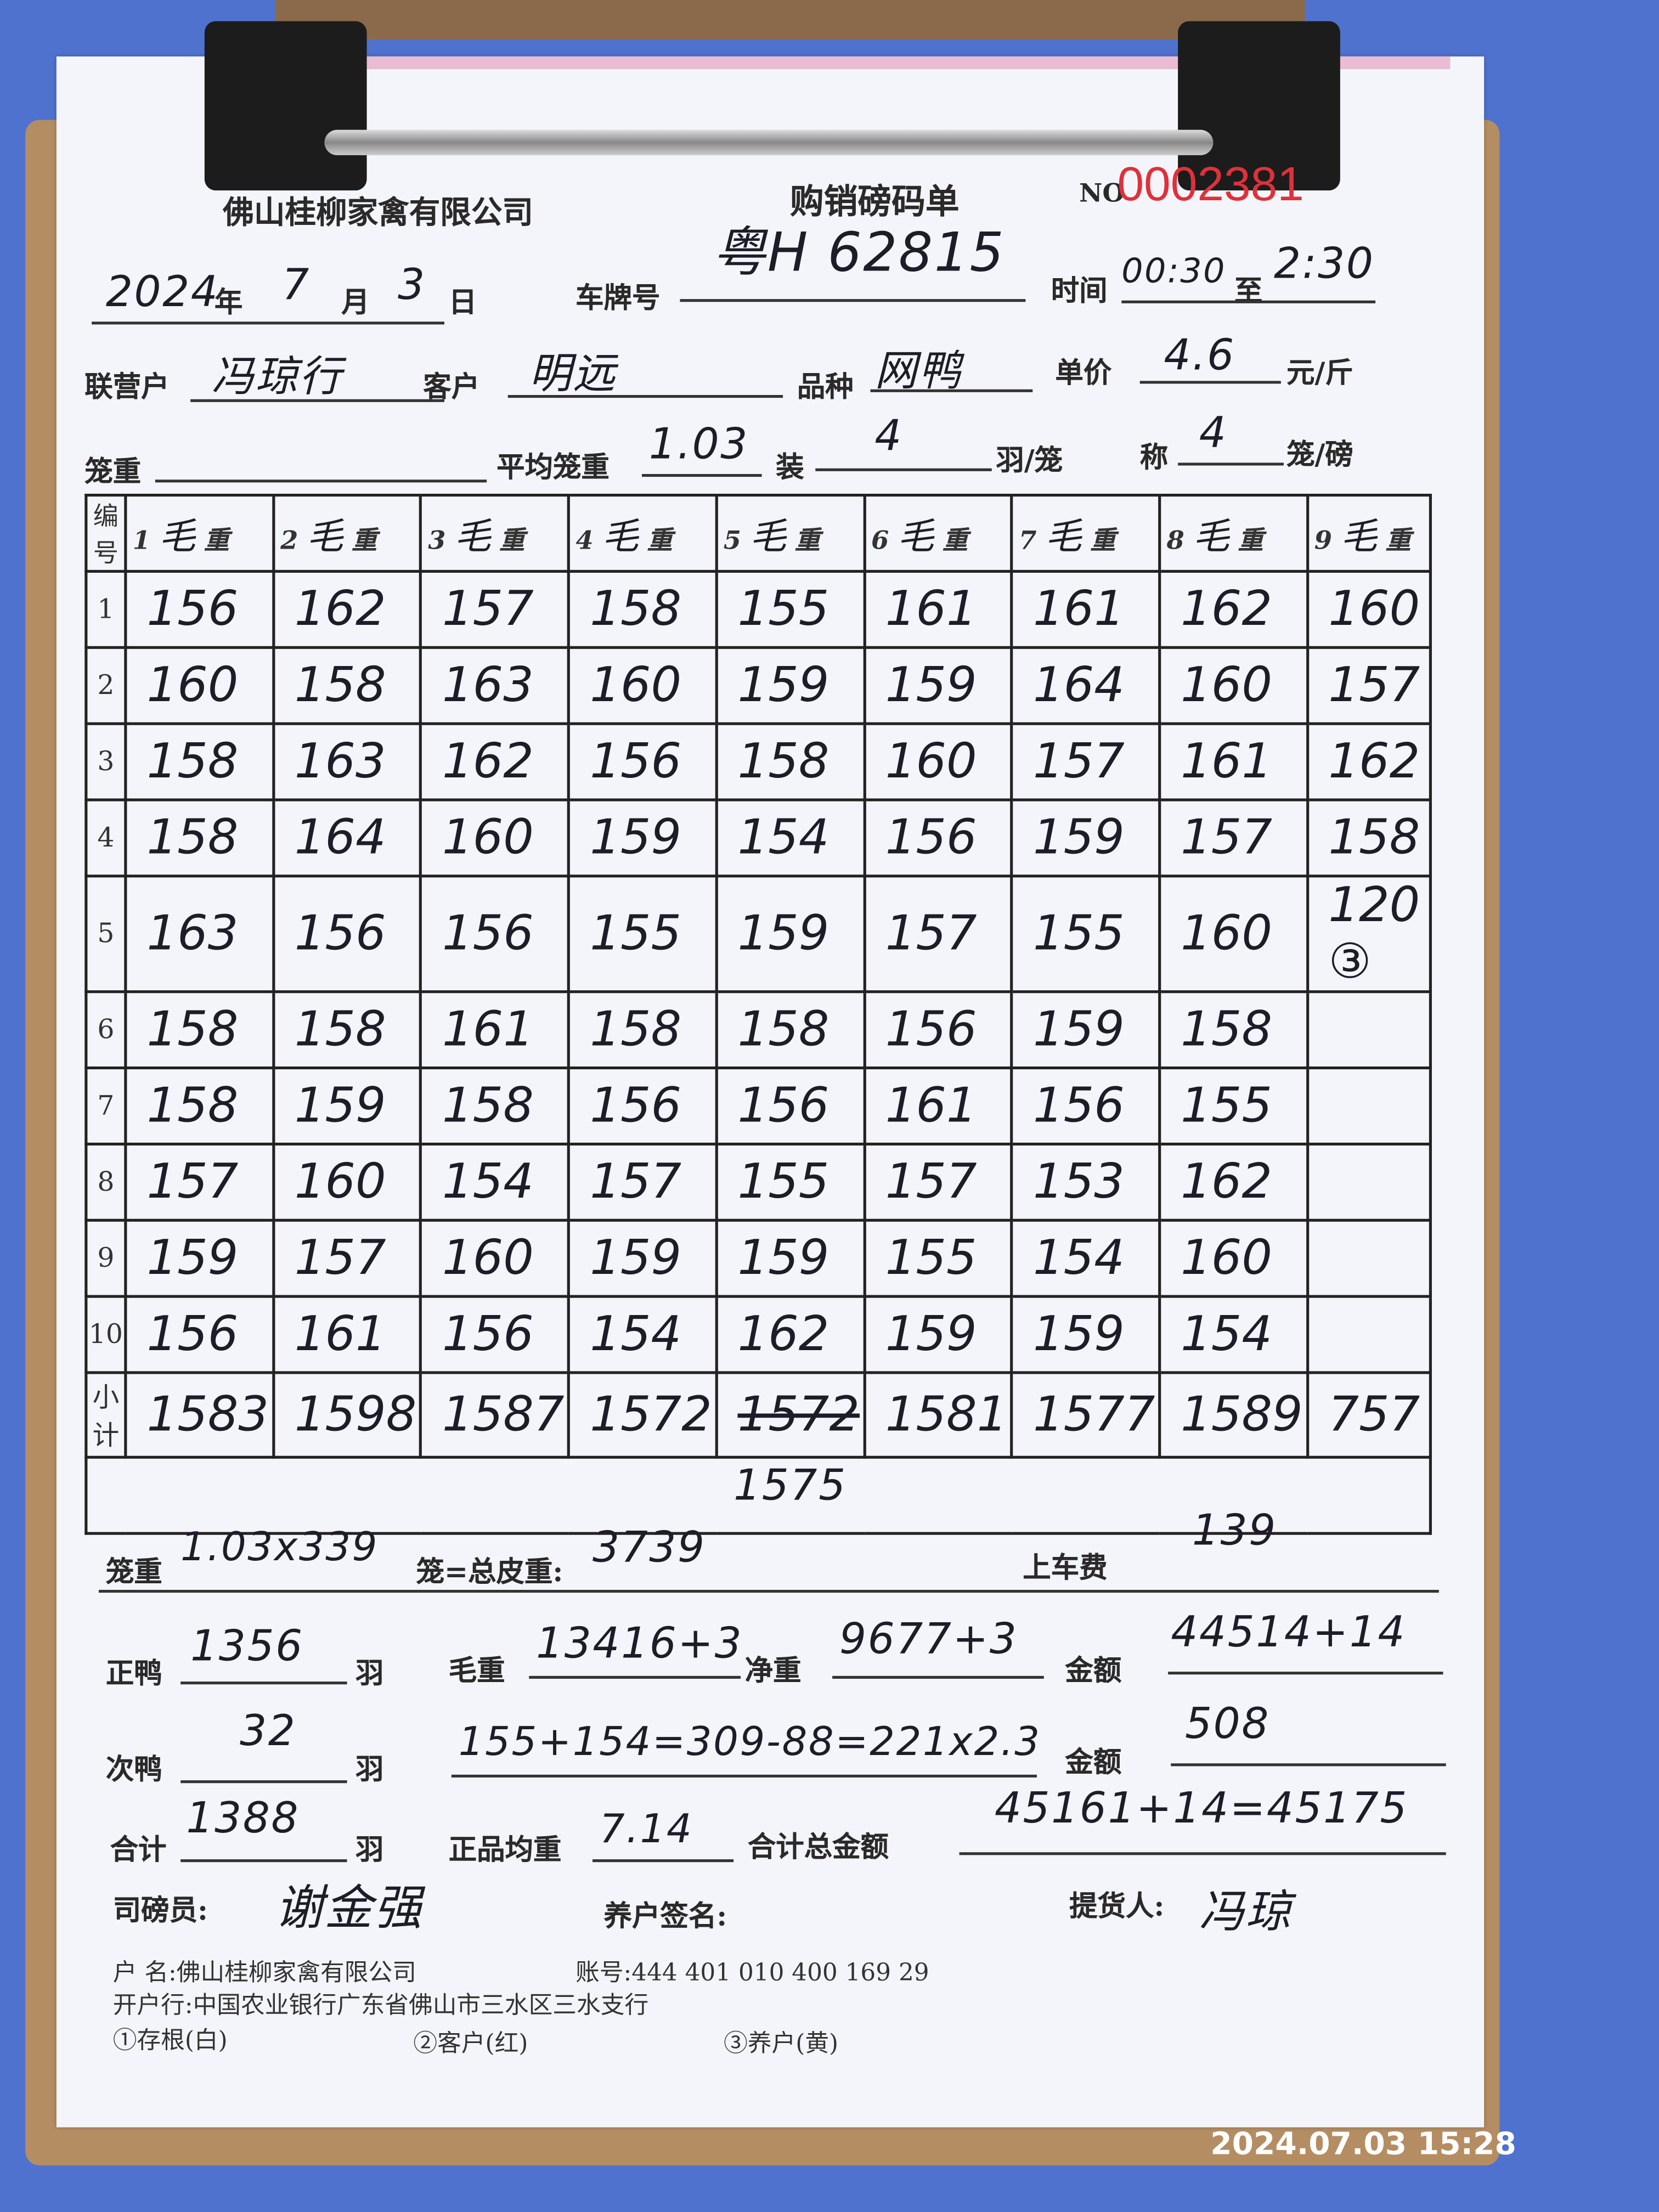 This screenshot has height=2212, width=1659. I want to click on price-underline, so click(1210, 382).